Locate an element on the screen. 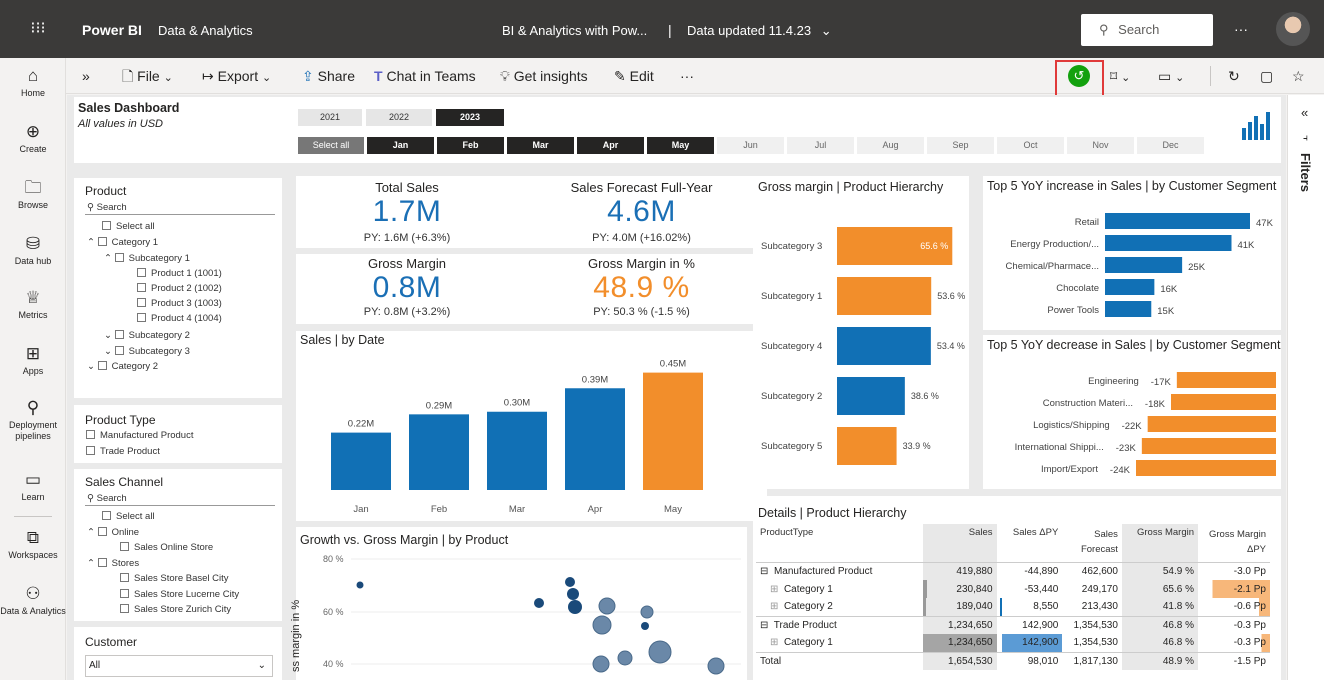 This screenshot has width=1324, height=680. year-2022: 2022 is located at coordinates (399, 117).